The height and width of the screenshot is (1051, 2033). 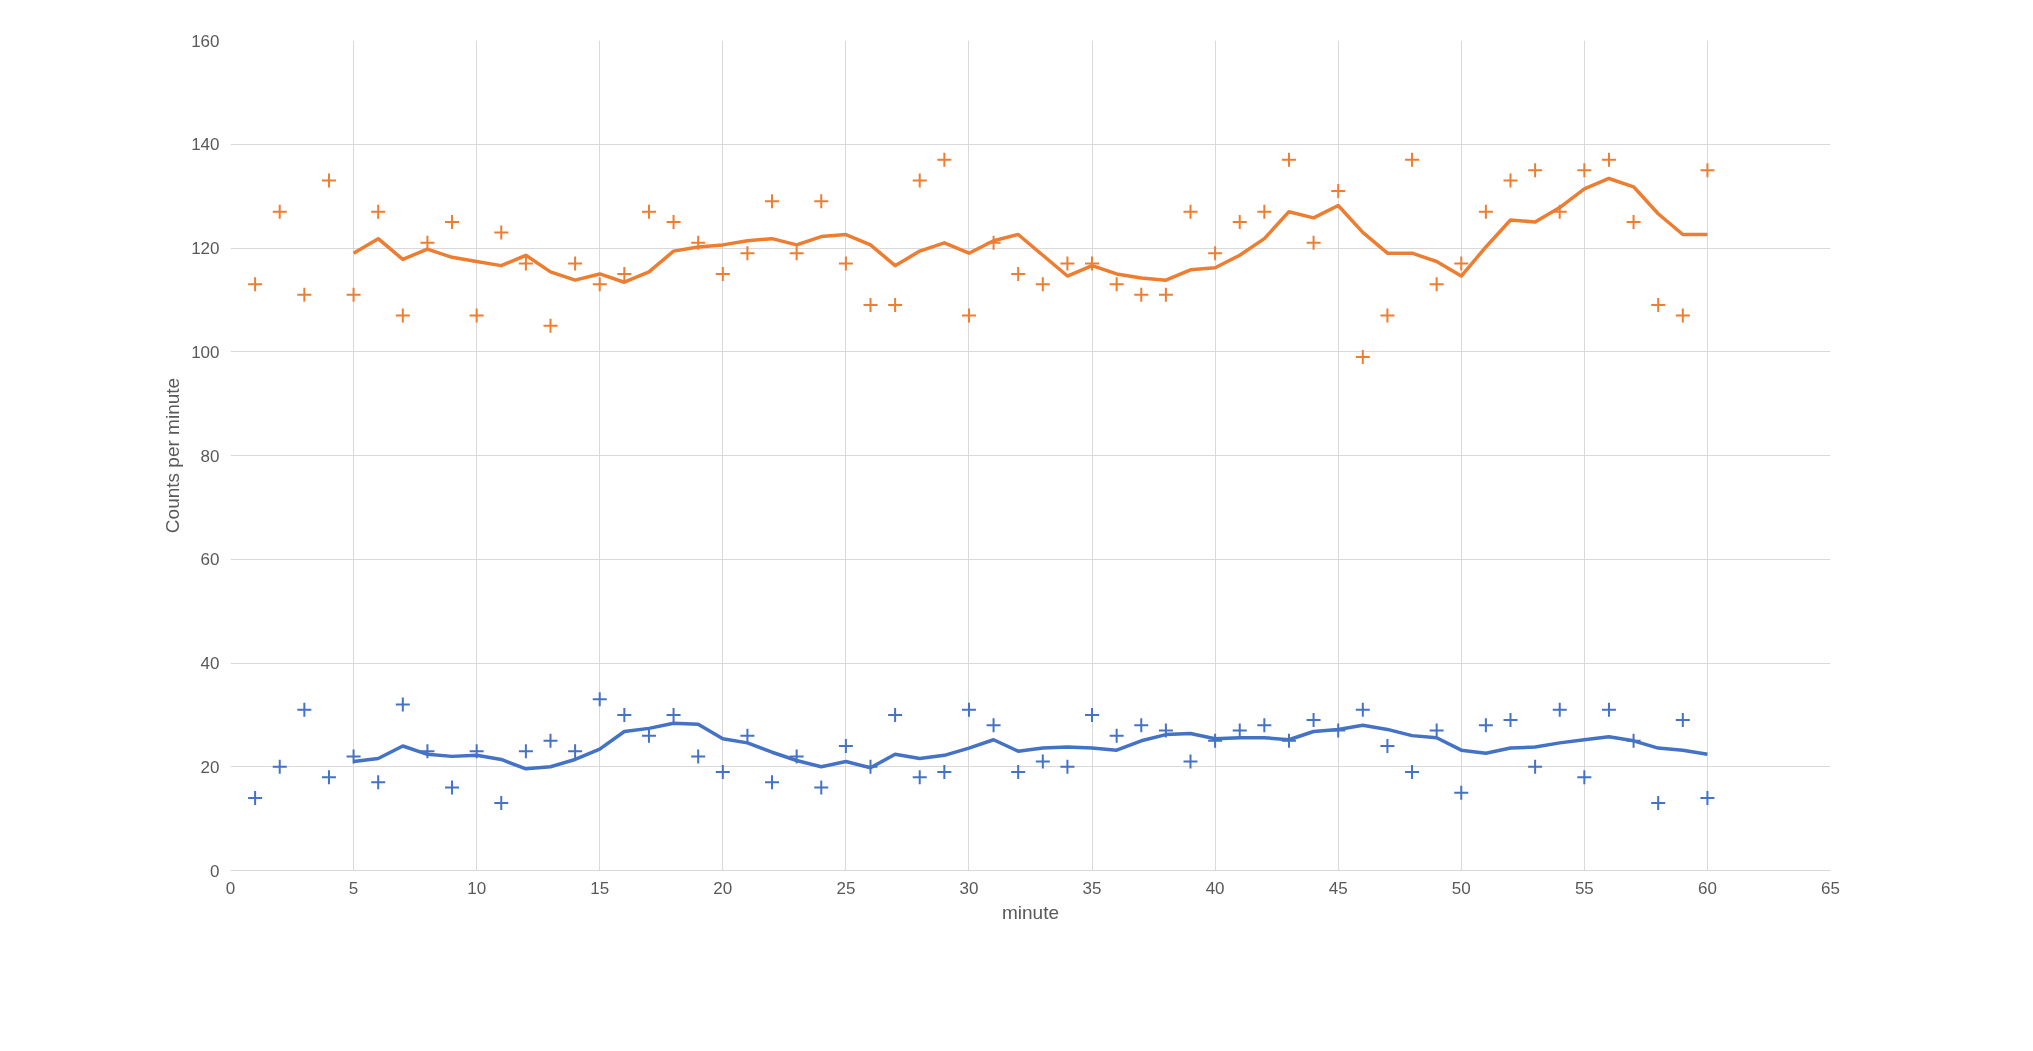 What do you see at coordinates (1338, 888) in the screenshot?
I see `x-tick-label: 45` at bounding box center [1338, 888].